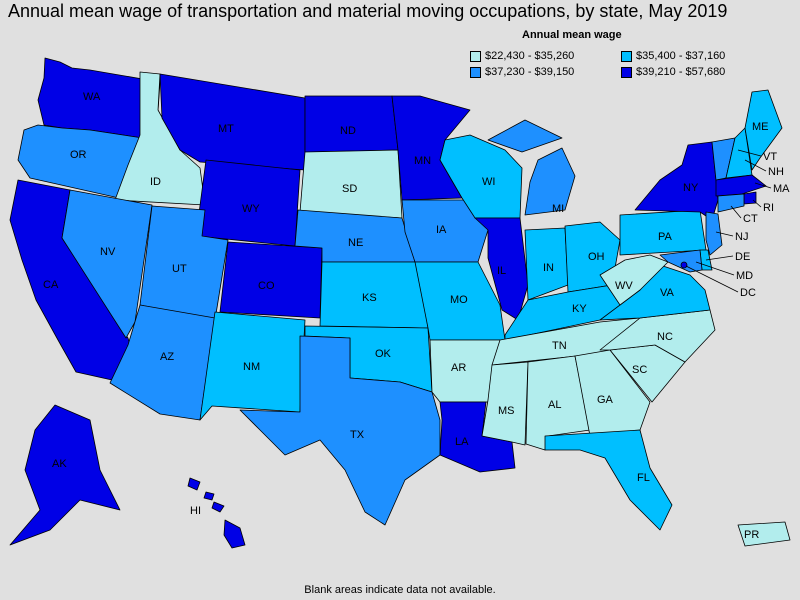  What do you see at coordinates (751, 535) in the screenshot?
I see `label-pr: PR` at bounding box center [751, 535].